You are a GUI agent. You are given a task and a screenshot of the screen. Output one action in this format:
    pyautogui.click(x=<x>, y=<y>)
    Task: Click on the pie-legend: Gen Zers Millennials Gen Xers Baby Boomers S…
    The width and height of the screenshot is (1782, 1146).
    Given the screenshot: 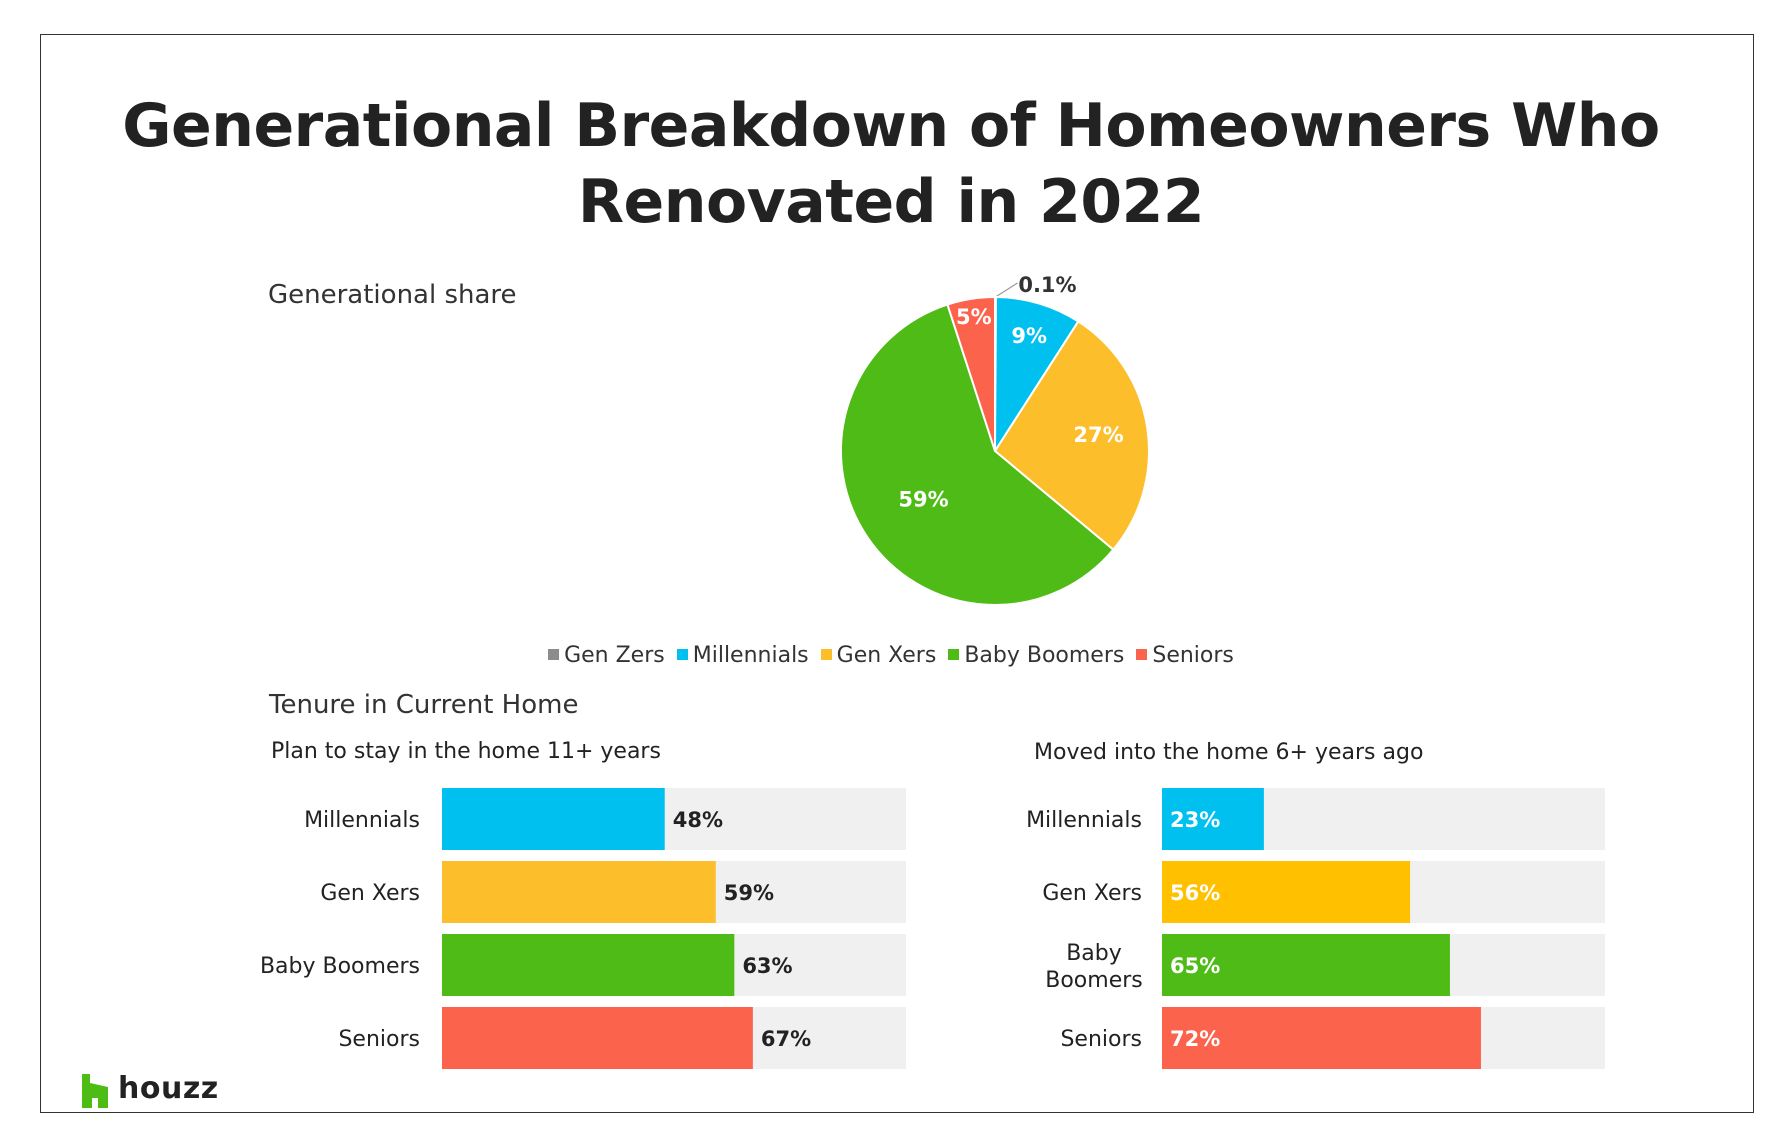 What is the action you would take?
    pyautogui.click(x=891, y=655)
    